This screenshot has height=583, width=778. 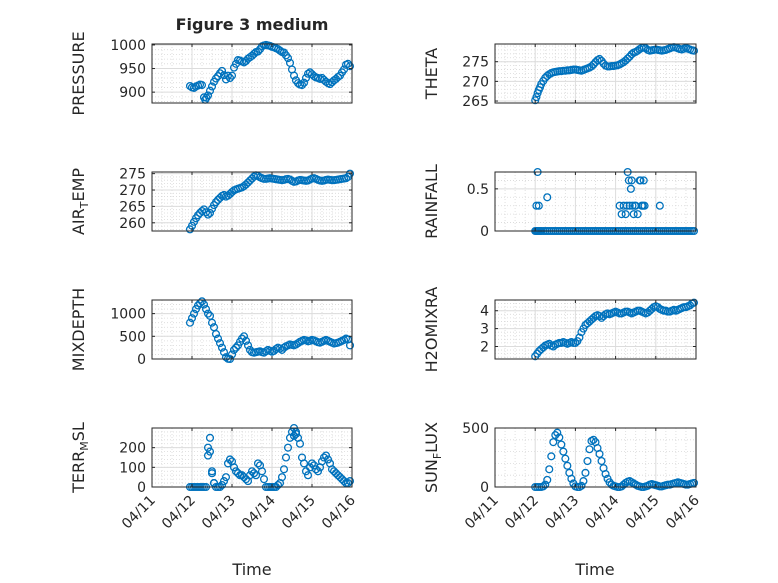 I want to click on subplot-h2omixra: 23 4 H2OMIXRA, so click(x=560, y=330).